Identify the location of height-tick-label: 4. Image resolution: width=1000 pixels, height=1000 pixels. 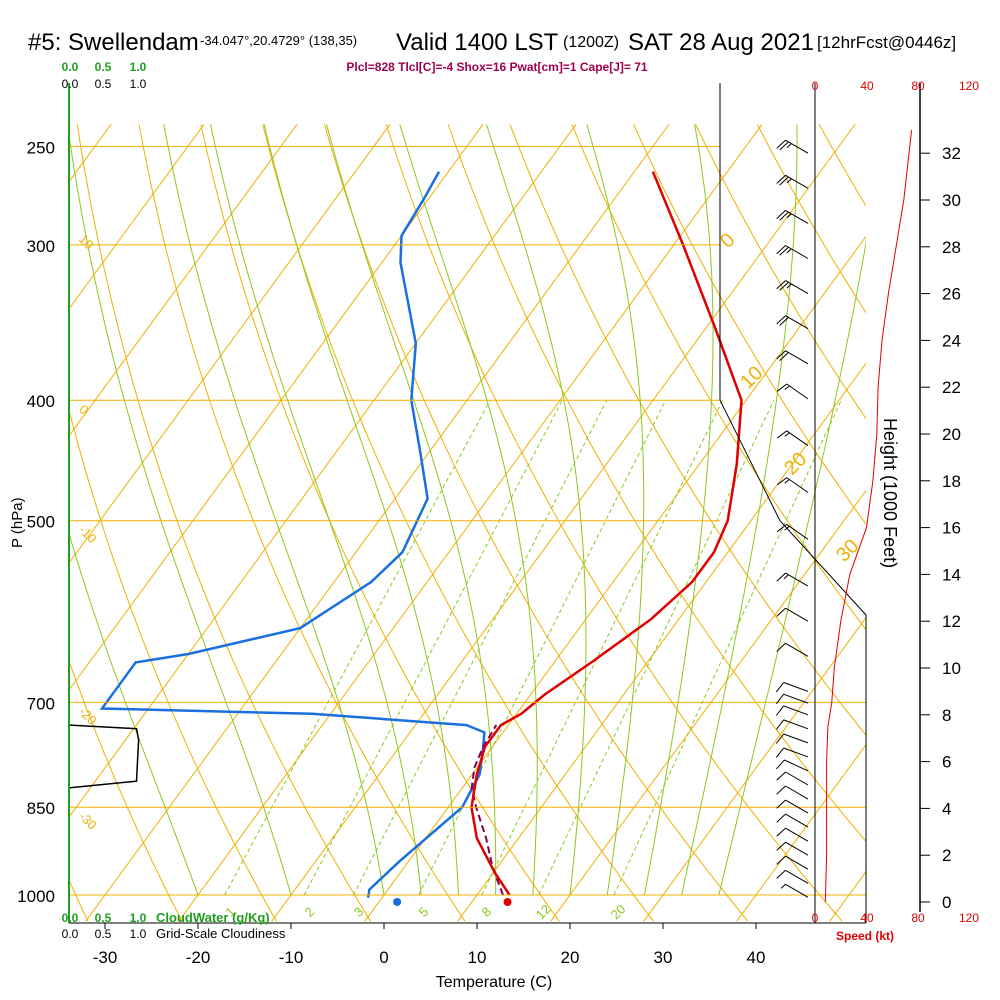
(946, 808).